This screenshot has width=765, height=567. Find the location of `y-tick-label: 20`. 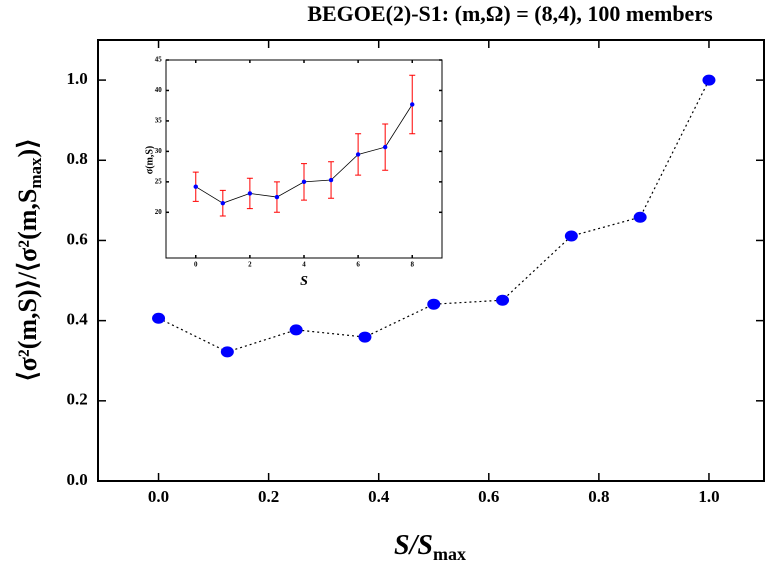

y-tick-label: 20 is located at coordinates (159, 212).